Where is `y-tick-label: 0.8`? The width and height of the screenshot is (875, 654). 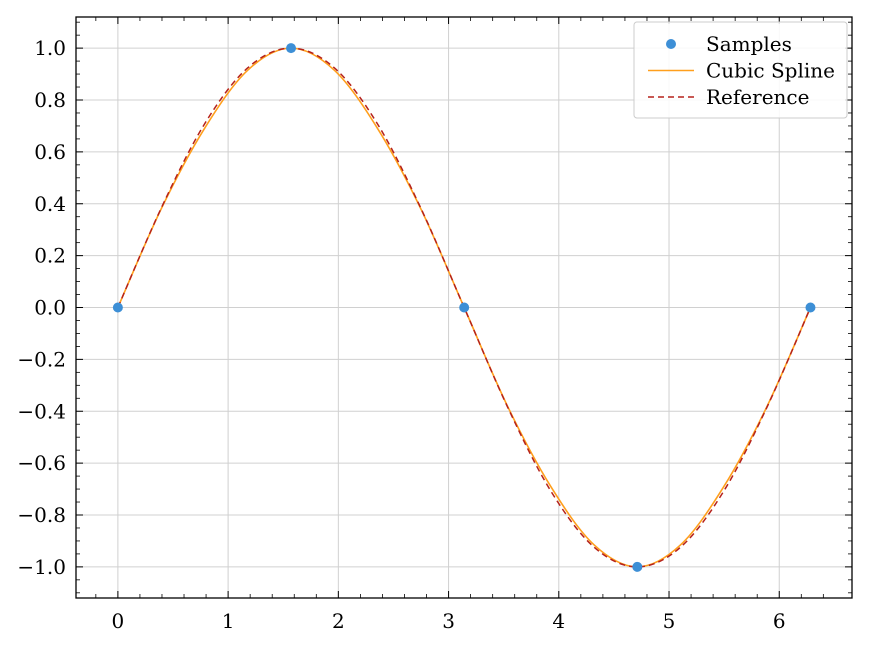 y-tick-label: 0.8 is located at coordinates (50, 100).